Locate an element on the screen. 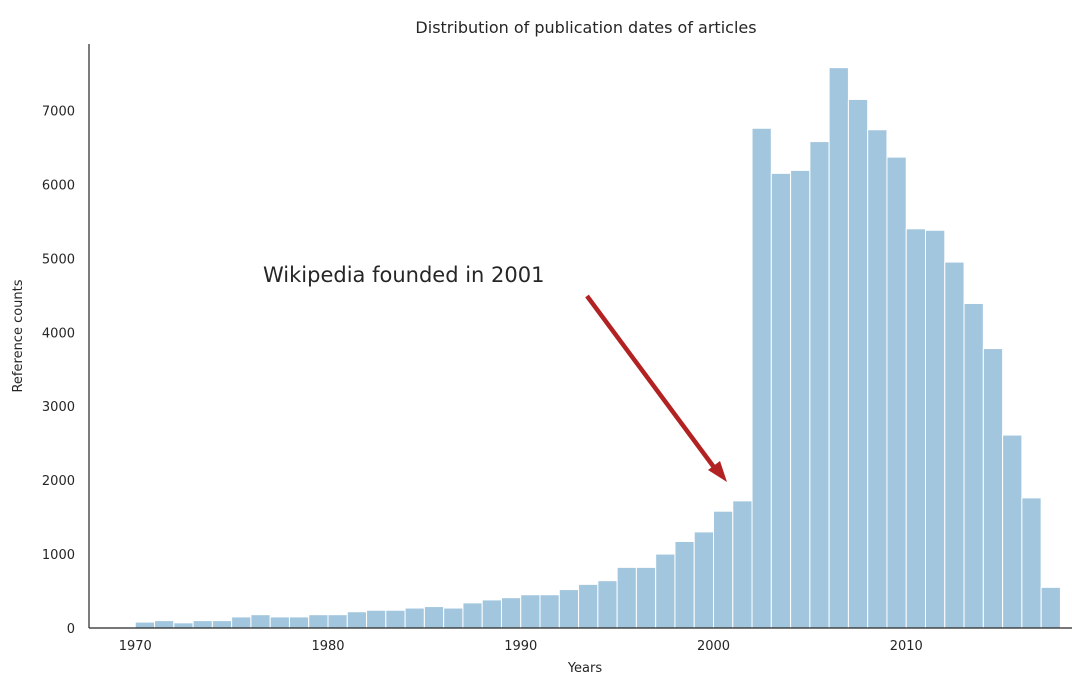 Image resolution: width=1072 pixels, height=673 pixels. y-tick-label: 3000 is located at coordinates (58, 407).